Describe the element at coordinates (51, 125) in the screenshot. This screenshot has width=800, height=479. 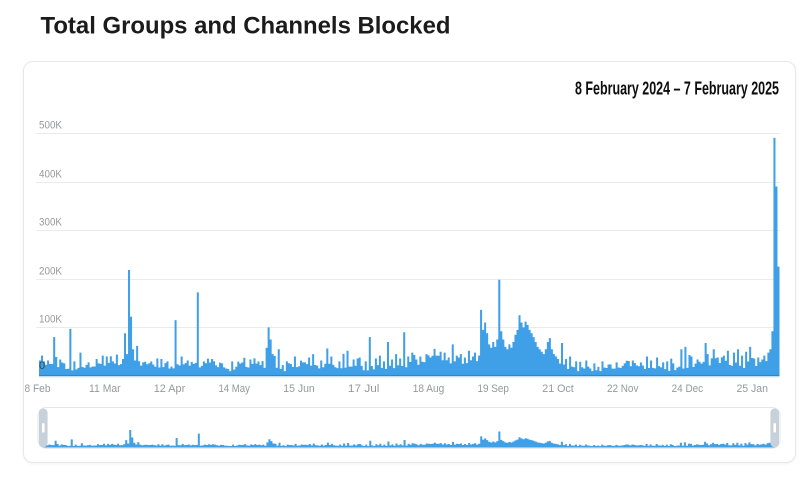
I see `svg-text: 500K` at that location.